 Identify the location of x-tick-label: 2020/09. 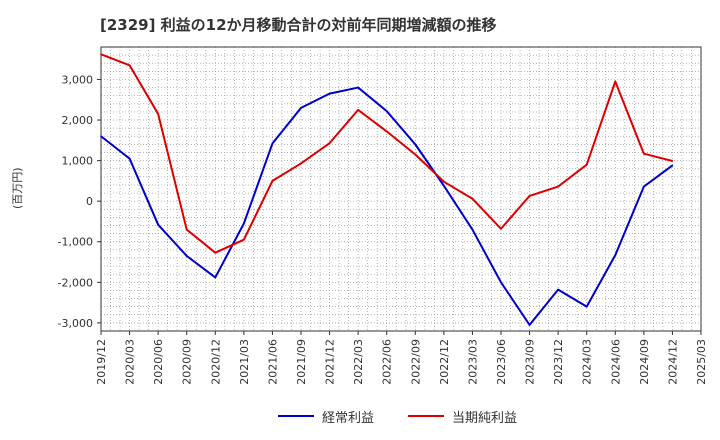
(187, 362).